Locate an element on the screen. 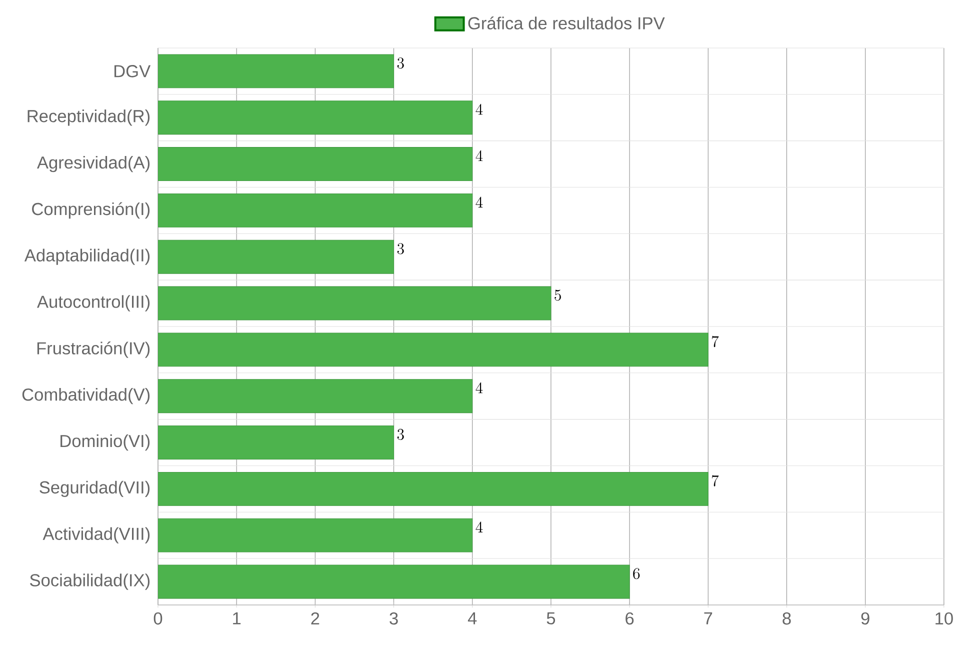 This screenshot has height=646, width=958. y-tick-label: Receptividad(R) is located at coordinates (89, 118).